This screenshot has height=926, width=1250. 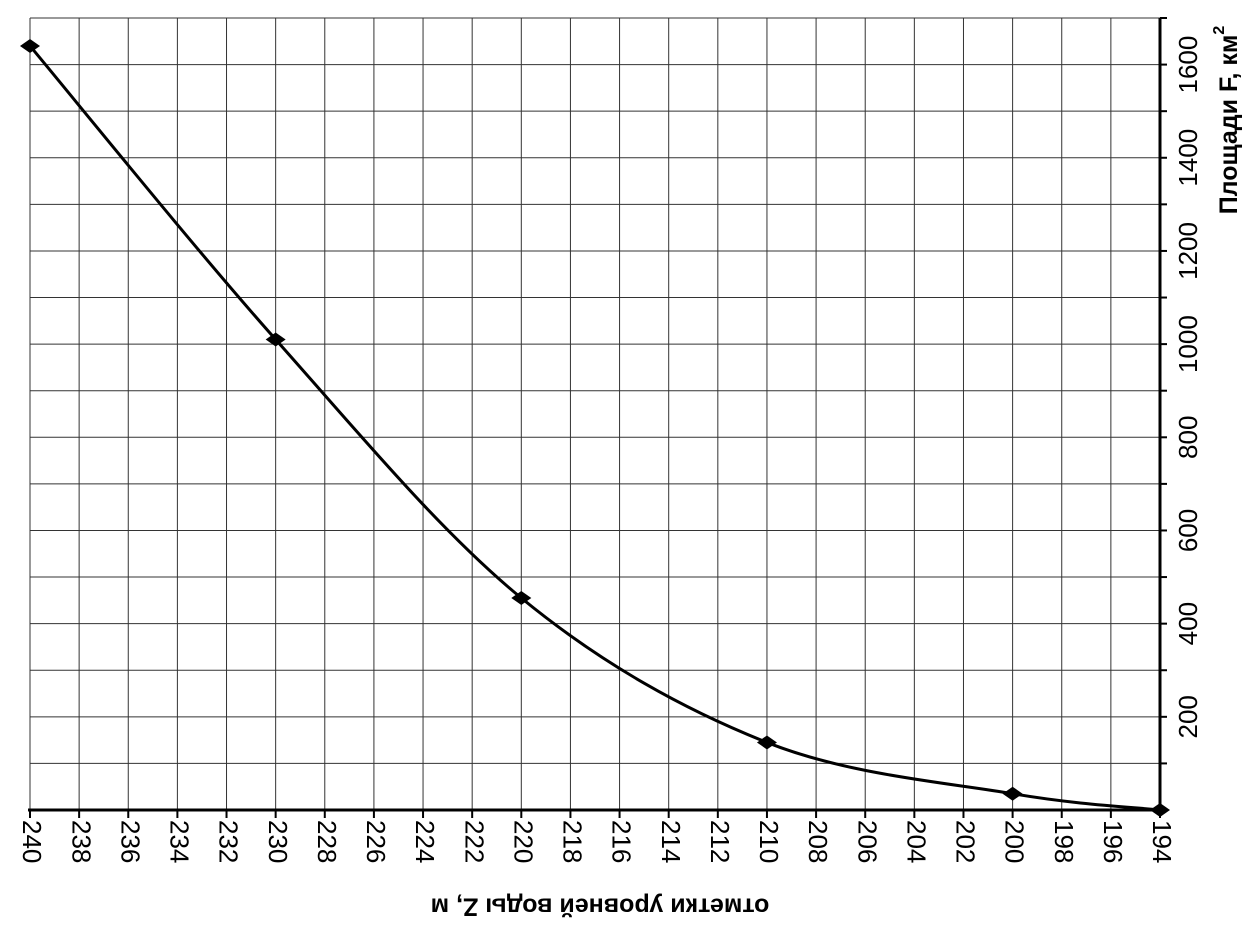 I want to click on y-tick-label: 600, so click(x=1188, y=530).